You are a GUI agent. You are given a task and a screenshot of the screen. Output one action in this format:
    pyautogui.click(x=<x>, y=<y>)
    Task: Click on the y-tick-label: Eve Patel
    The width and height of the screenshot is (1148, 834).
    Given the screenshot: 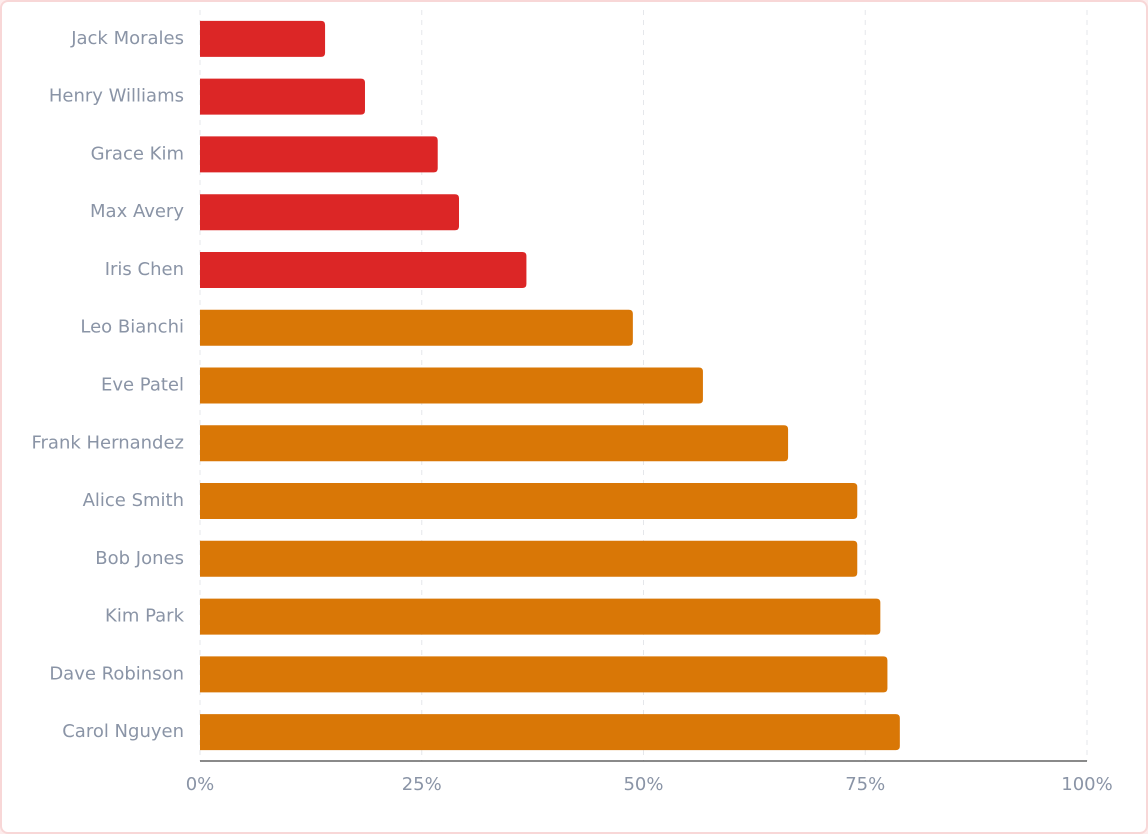 What is the action you would take?
    pyautogui.click(x=142, y=385)
    